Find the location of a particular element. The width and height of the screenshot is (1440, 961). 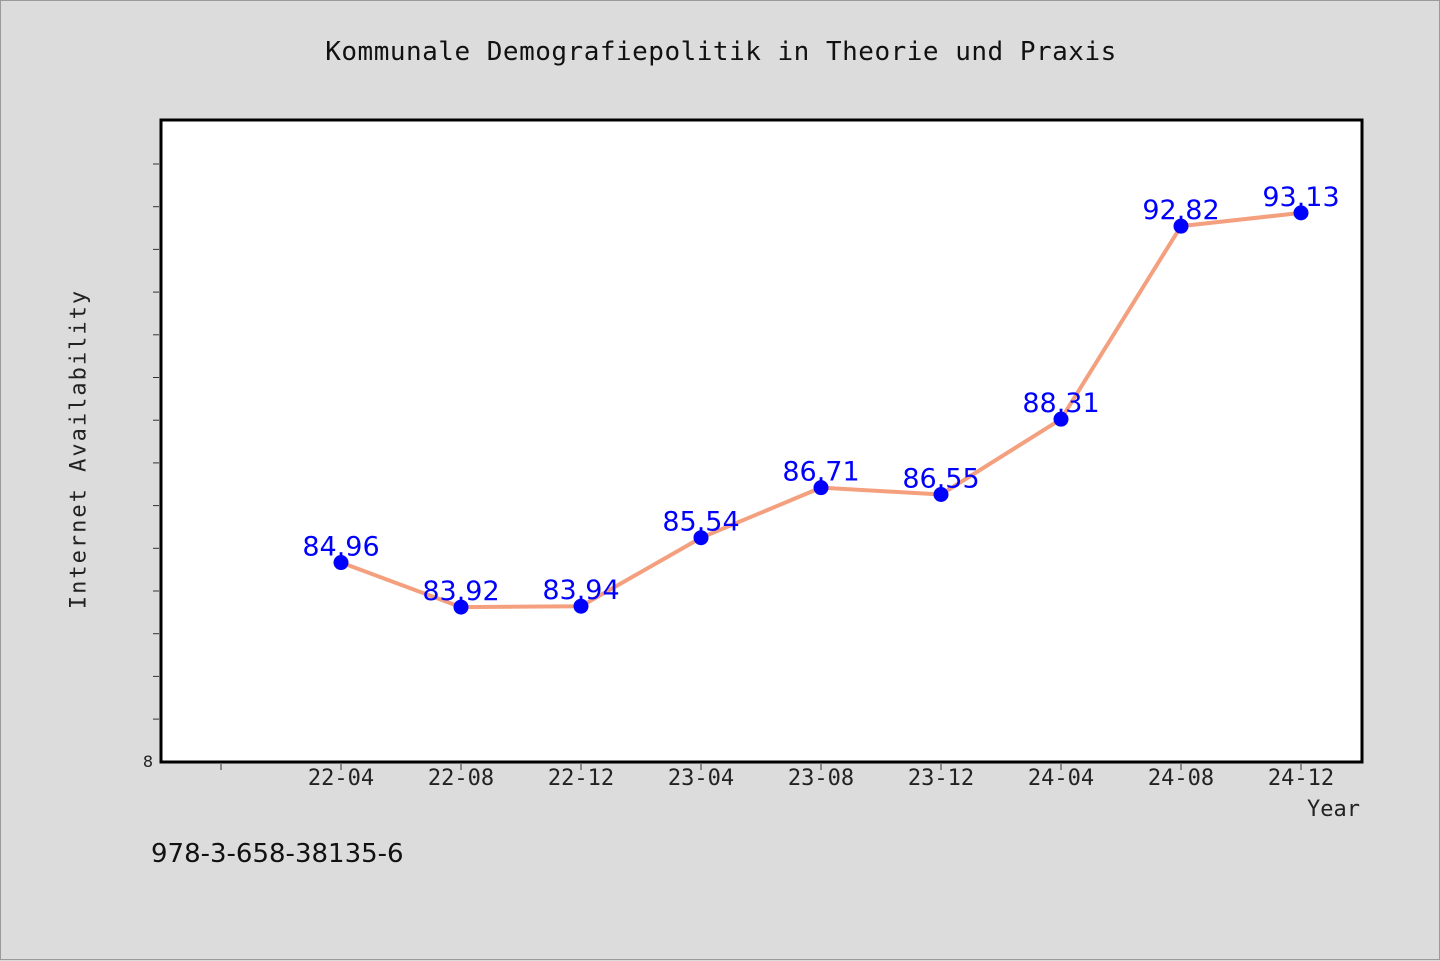

data-label: 86.71 is located at coordinates (820, 472).